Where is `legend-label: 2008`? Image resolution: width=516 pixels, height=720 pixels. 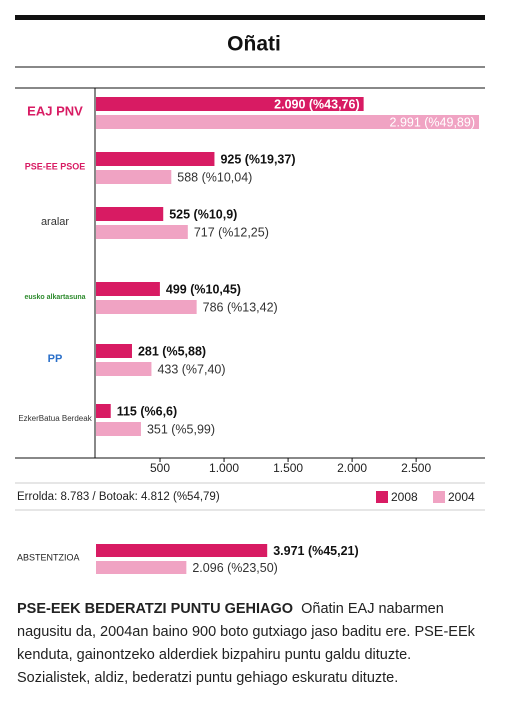 legend-label: 2008 is located at coordinates (404, 497).